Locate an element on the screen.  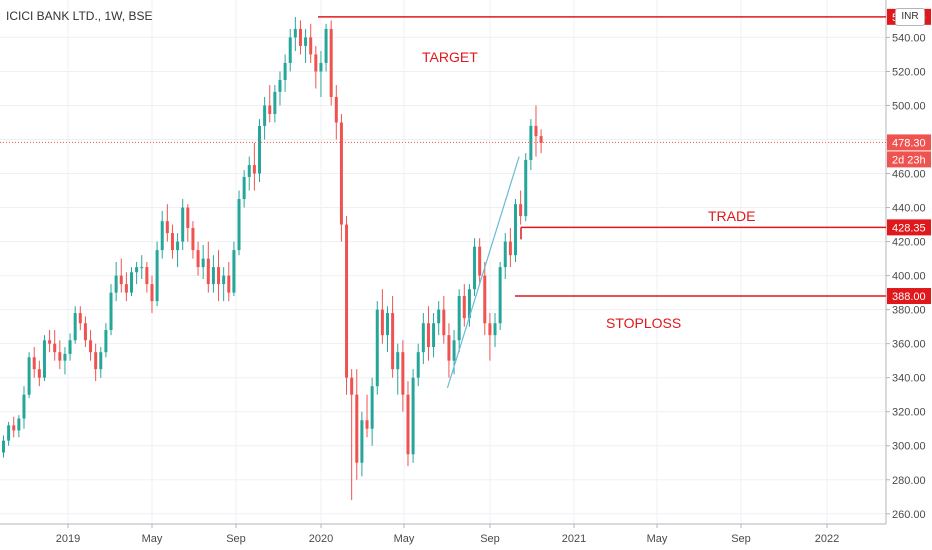
y-tick-label: 320.00 is located at coordinates (909, 413).